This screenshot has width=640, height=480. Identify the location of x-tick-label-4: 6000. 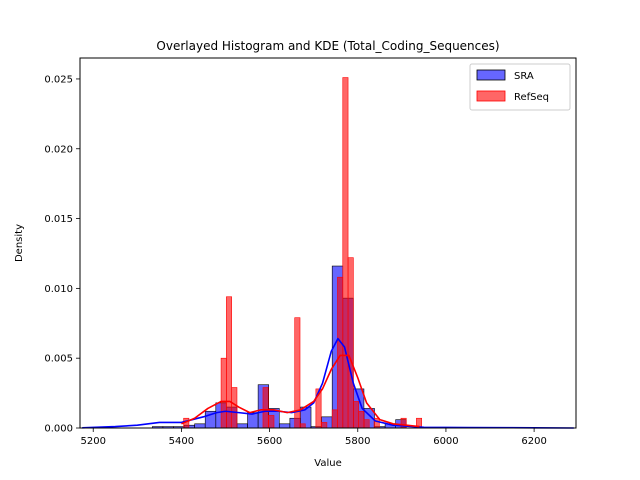
(445, 441).